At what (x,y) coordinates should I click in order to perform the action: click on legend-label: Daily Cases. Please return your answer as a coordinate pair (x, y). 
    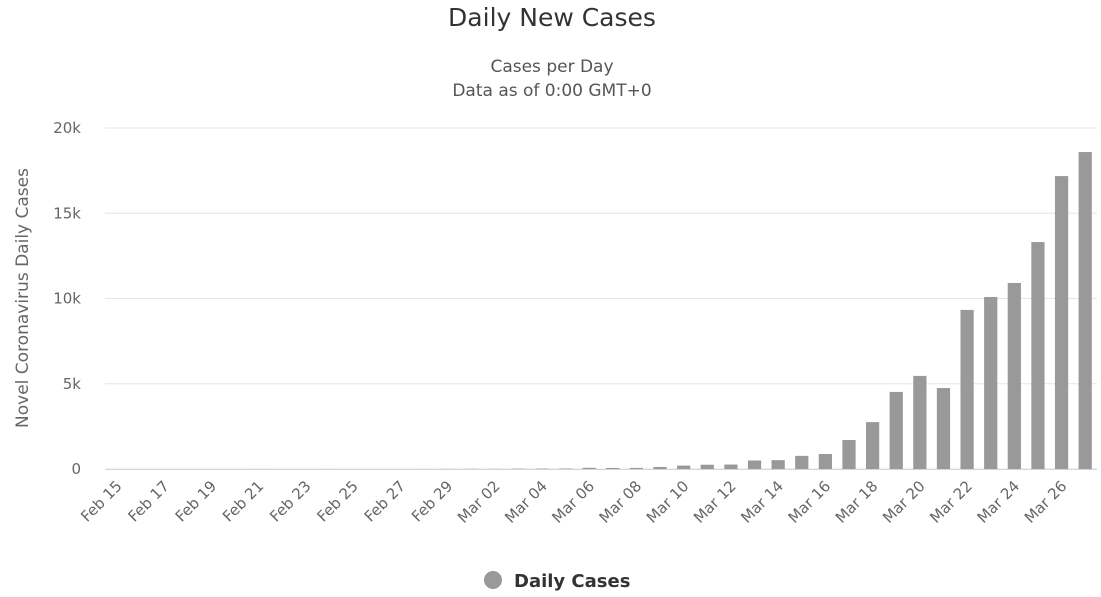
    Looking at the image, I should click on (572, 581).